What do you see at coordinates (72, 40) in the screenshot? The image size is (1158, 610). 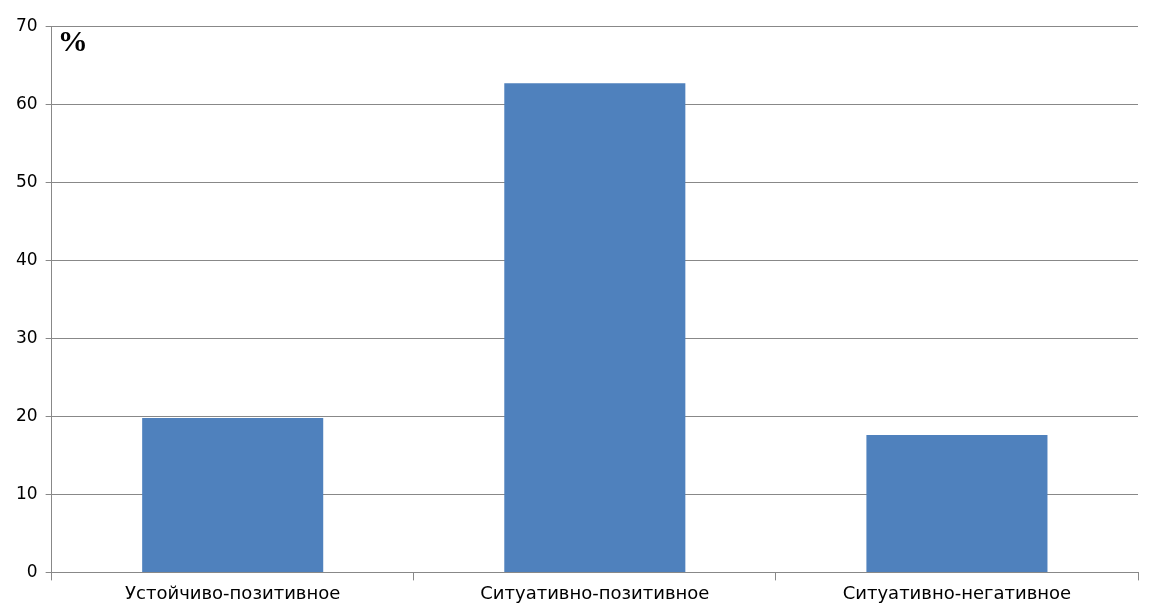 I see `y-axis-title: %` at bounding box center [72, 40].